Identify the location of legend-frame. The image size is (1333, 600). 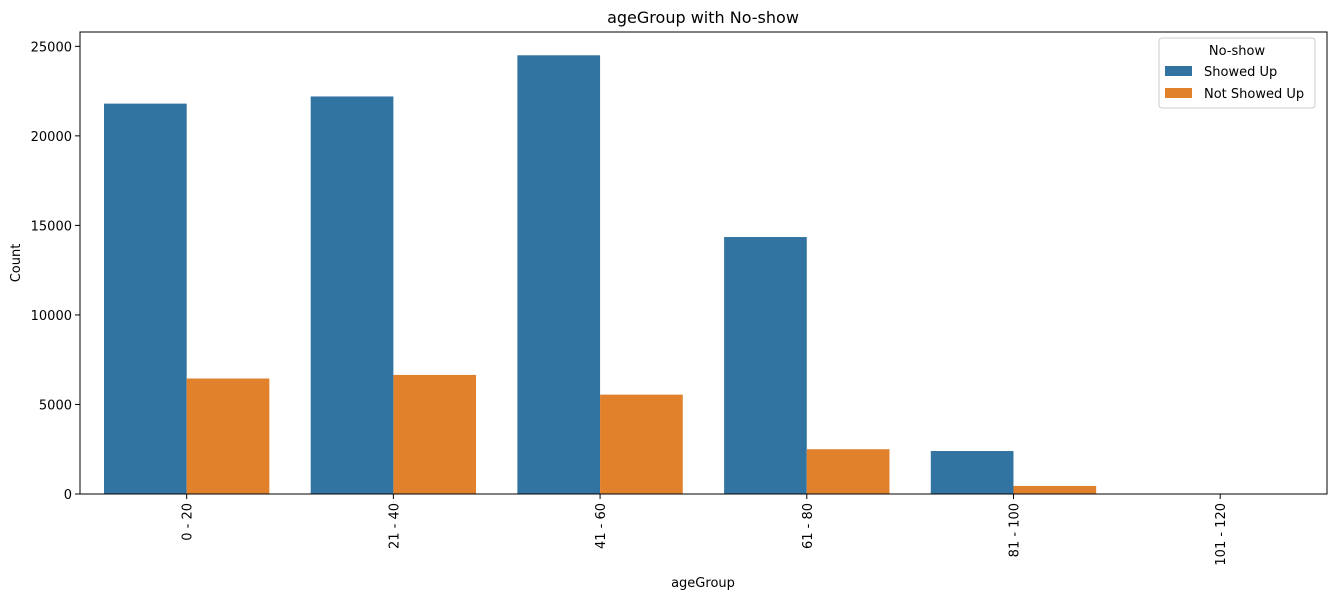
(1237, 73).